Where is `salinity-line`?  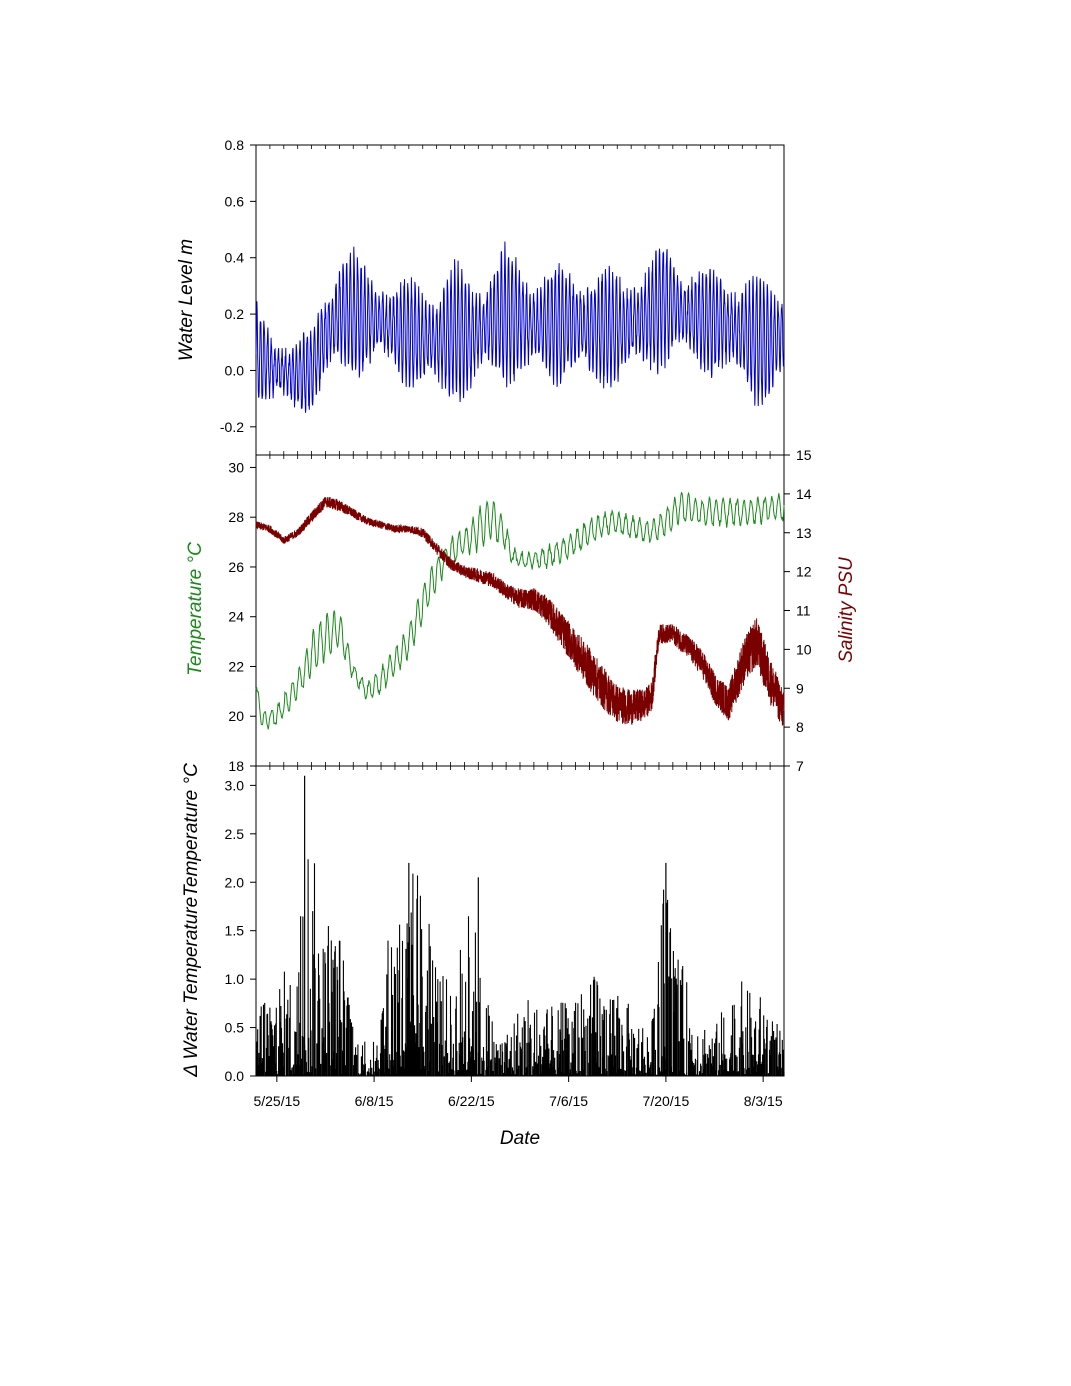 salinity-line is located at coordinates (520, 611).